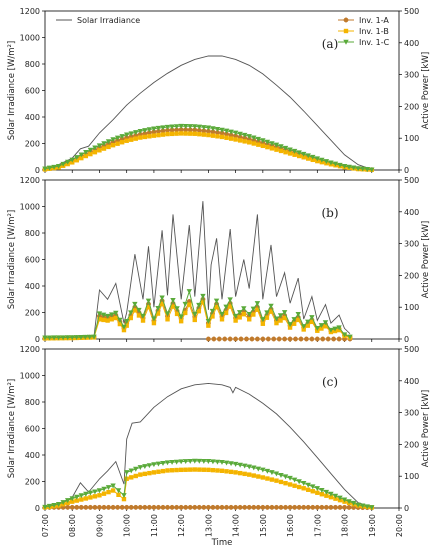 This screenshot has width=435, height=550. I want to click on right-tick-label: 0, so click(406, 170).